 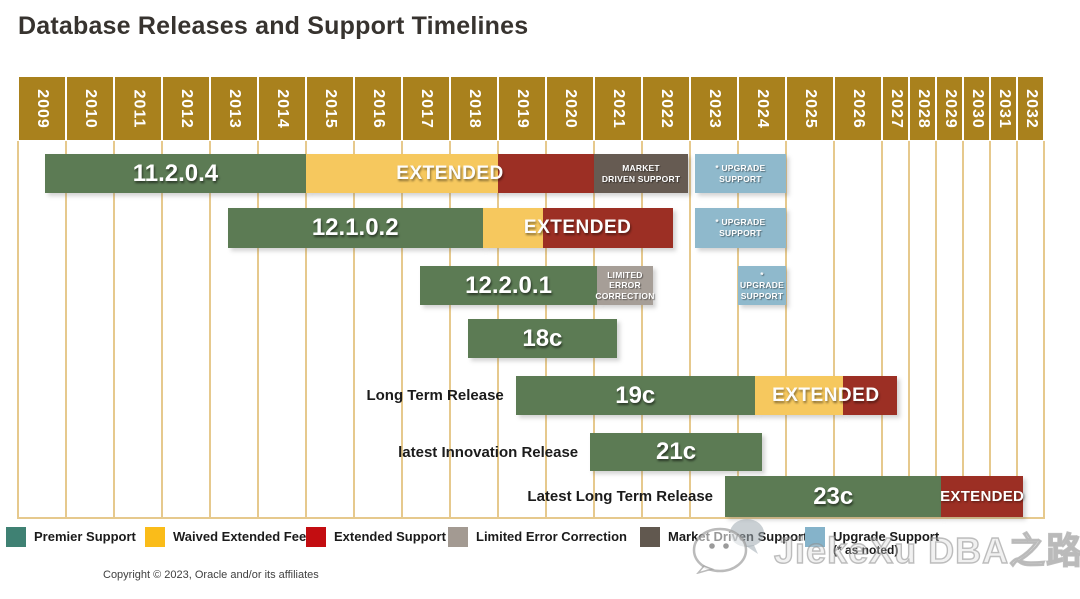 I want to click on legend-item-waived: Waived Extended Fee, so click(x=225, y=537).